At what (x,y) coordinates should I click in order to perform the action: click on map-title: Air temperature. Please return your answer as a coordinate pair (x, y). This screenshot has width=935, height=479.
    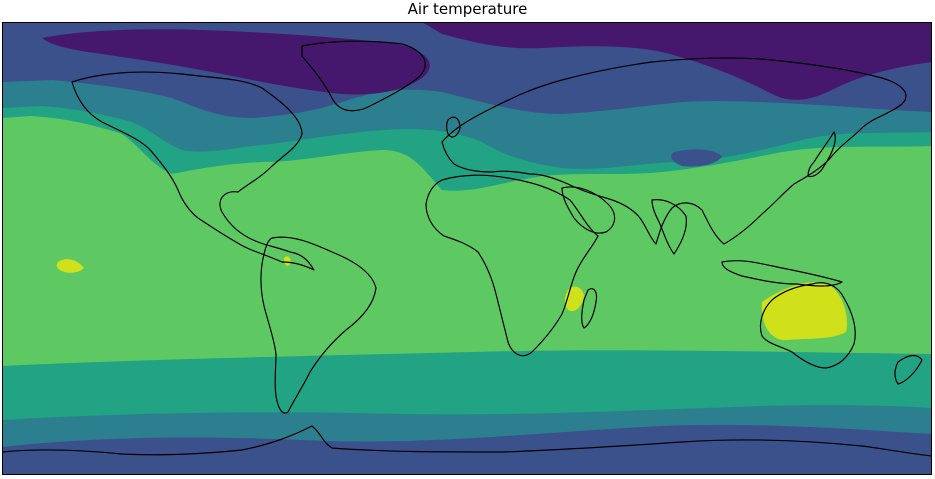
    Looking at the image, I should click on (467, 9).